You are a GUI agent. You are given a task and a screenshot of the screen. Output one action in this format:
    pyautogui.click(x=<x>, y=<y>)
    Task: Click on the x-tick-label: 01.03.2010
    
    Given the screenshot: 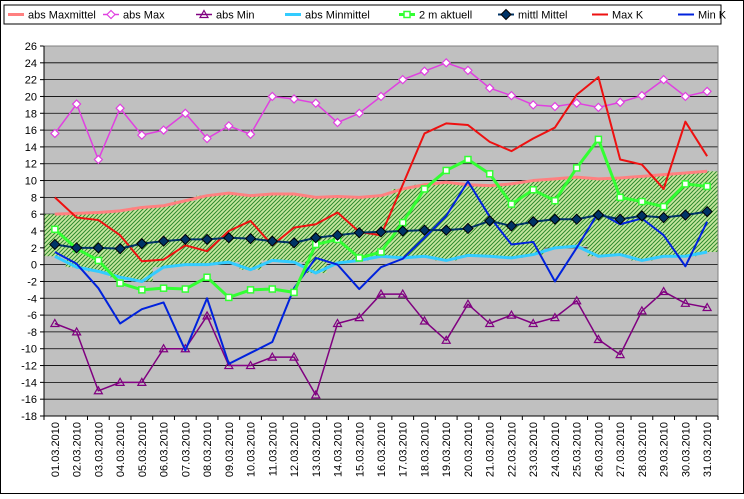 What is the action you would take?
    pyautogui.click(x=56, y=449)
    